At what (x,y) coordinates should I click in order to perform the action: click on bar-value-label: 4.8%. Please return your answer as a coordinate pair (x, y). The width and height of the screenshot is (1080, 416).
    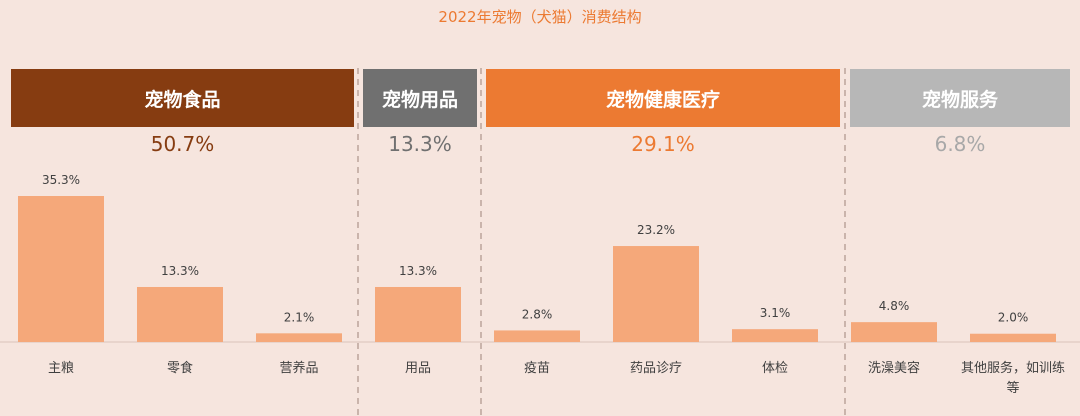
    Looking at the image, I should click on (894, 306).